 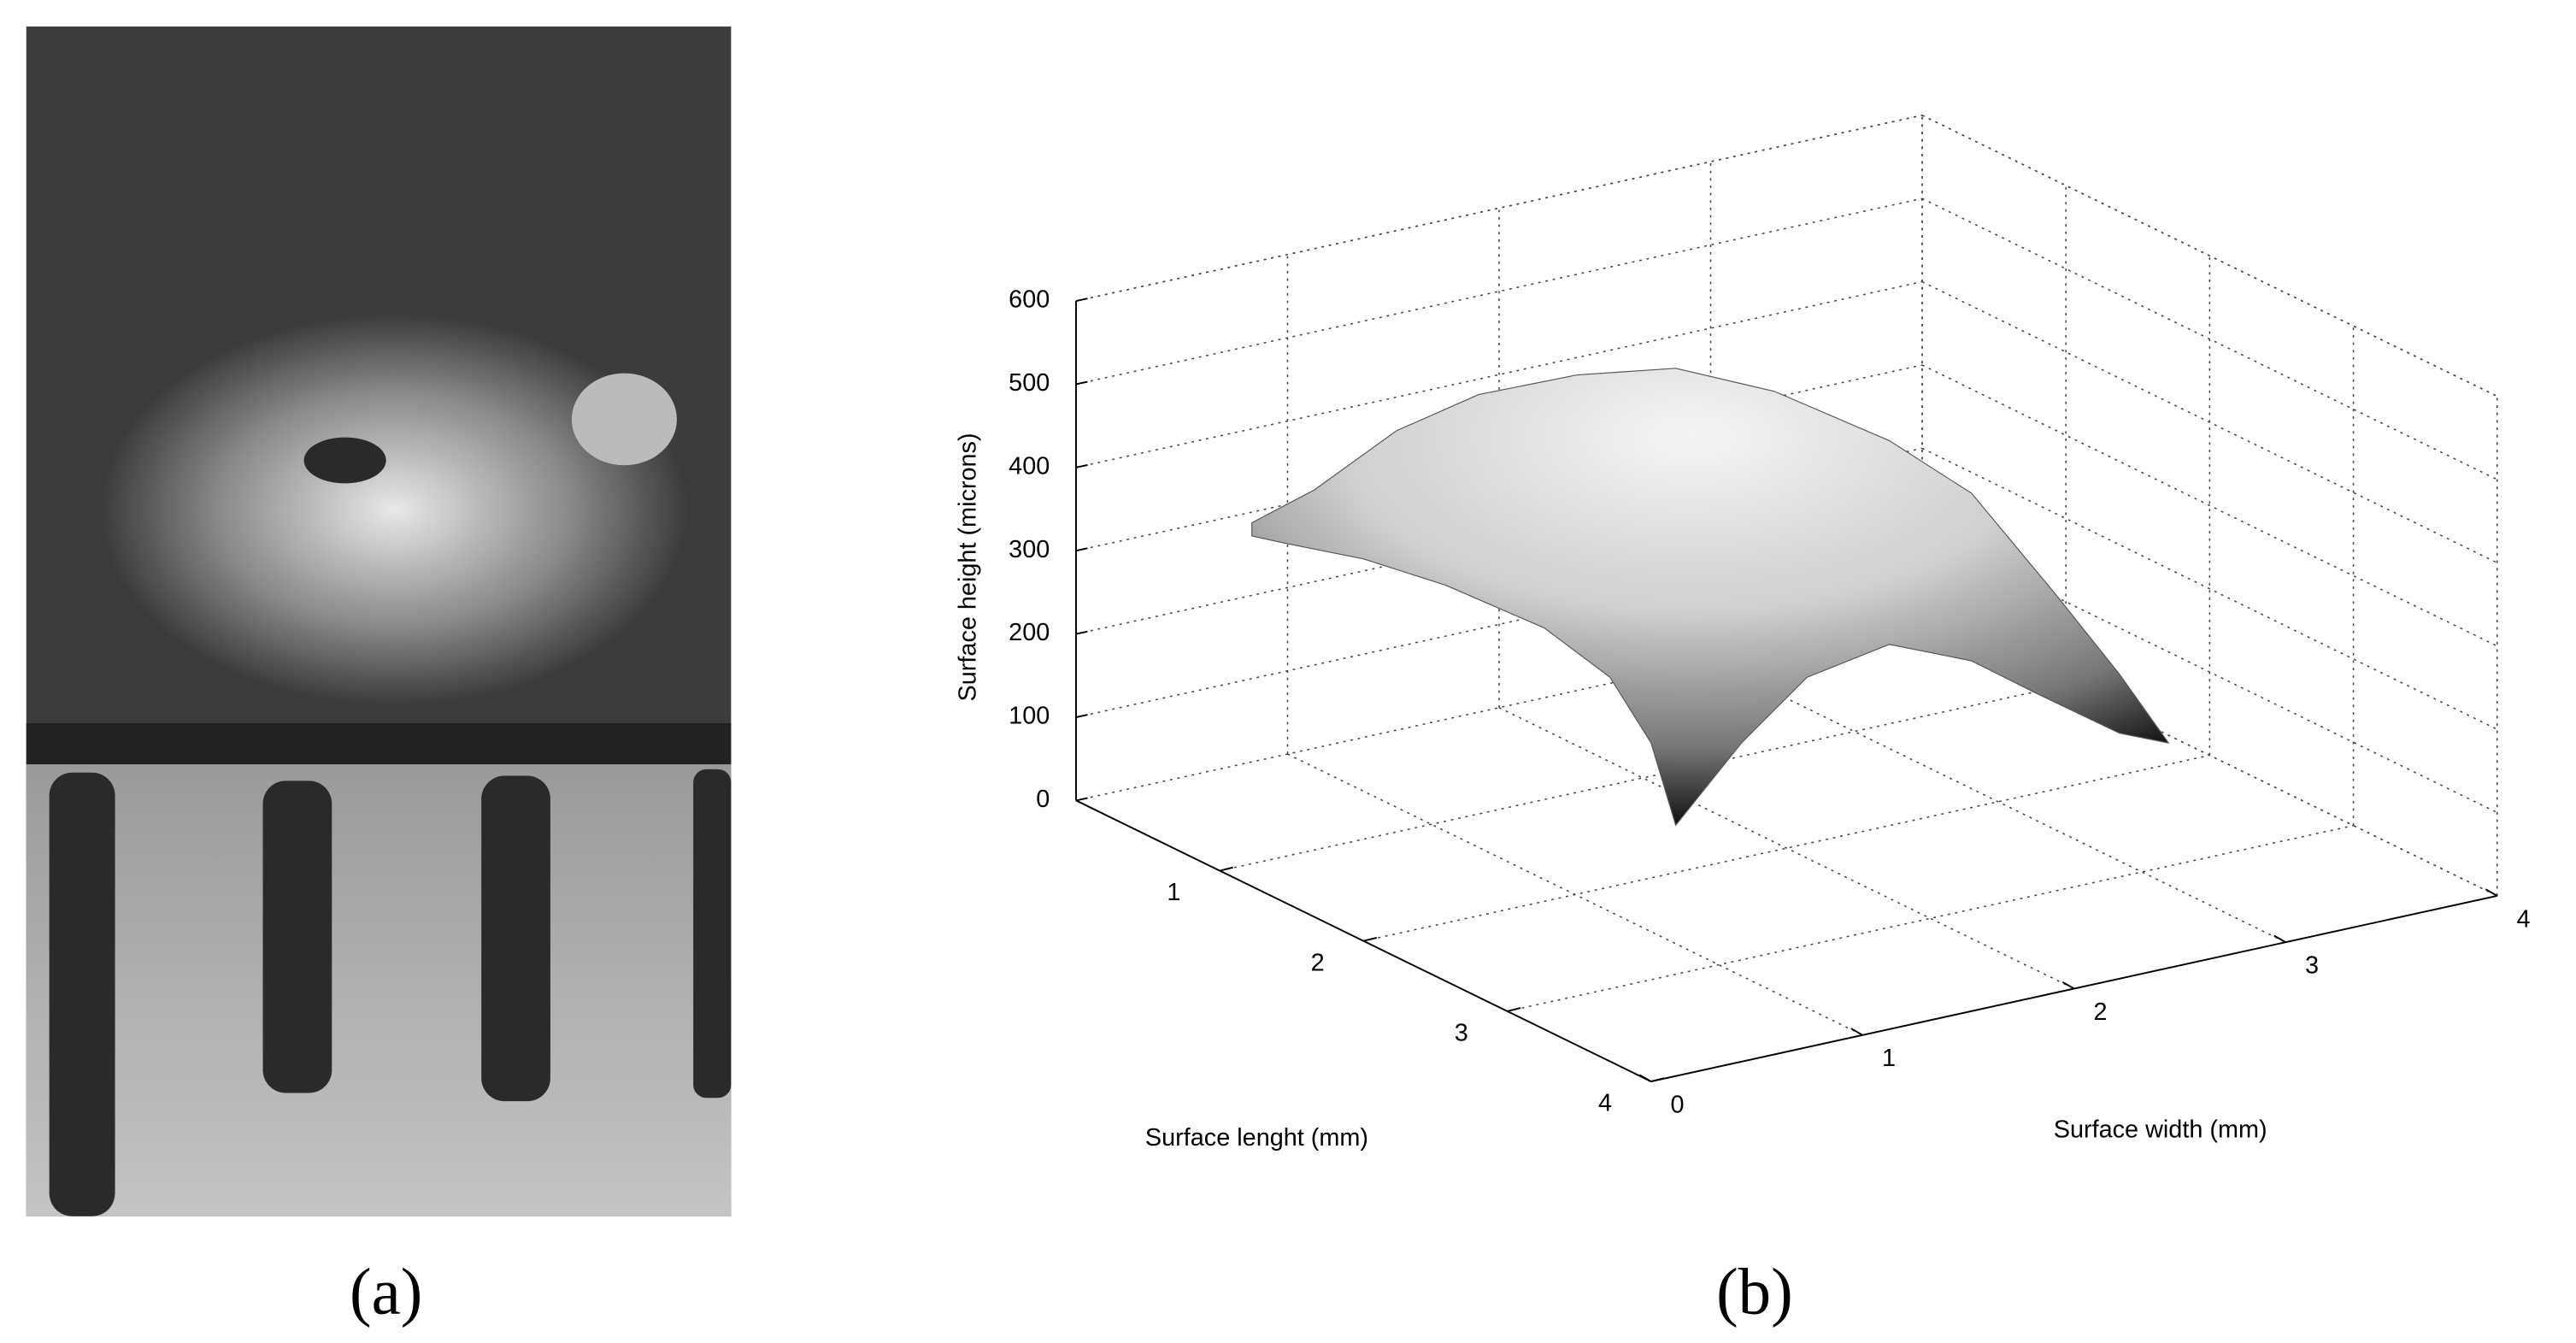 I want to click on z-tick-label: 0, so click(x=1043, y=799).